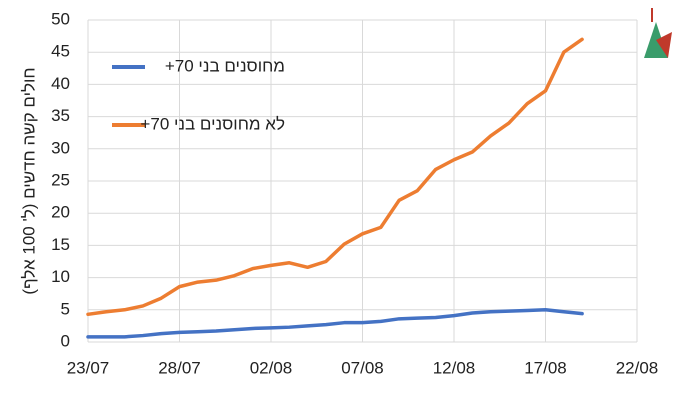 The height and width of the screenshot is (402, 680). What do you see at coordinates (60, 212) in the screenshot?
I see `y-tick-label: 20` at bounding box center [60, 212].